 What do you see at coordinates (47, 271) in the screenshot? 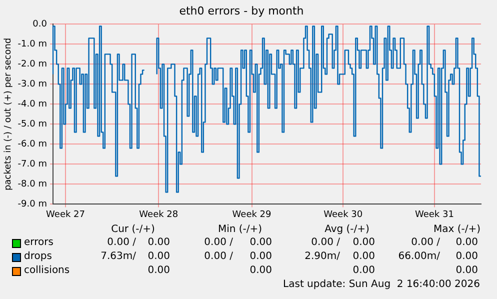
I see `legend-label: collisions` at bounding box center [47, 271].